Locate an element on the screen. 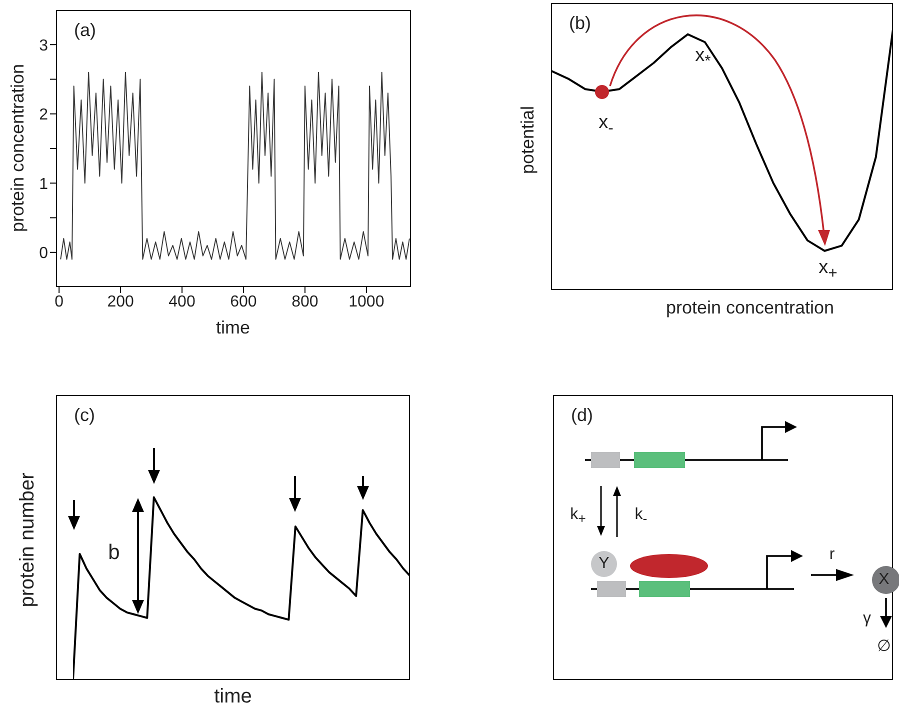  annotation: b is located at coordinates (114, 552).